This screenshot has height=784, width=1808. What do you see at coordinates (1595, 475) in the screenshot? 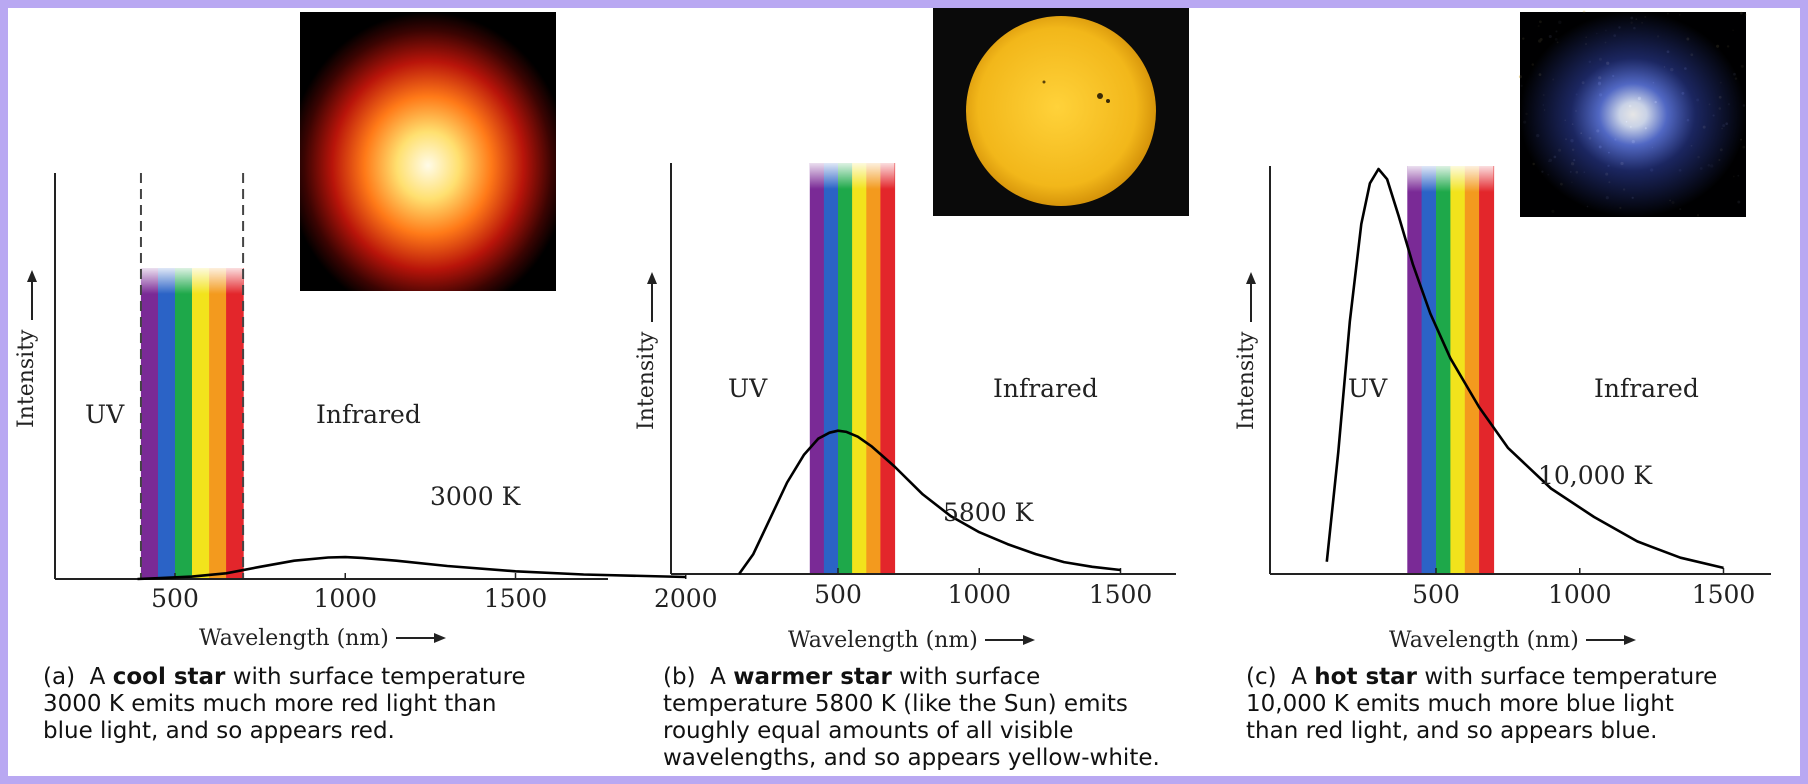
I see `temperature-label: 10,000 K` at bounding box center [1595, 475].